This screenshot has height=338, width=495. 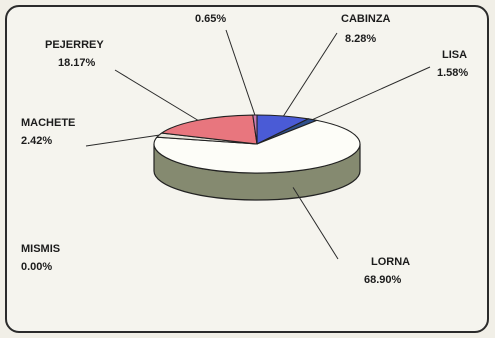 What do you see at coordinates (452, 73) in the screenshot?
I see `label-lisa-value: 1.58%` at bounding box center [452, 73].